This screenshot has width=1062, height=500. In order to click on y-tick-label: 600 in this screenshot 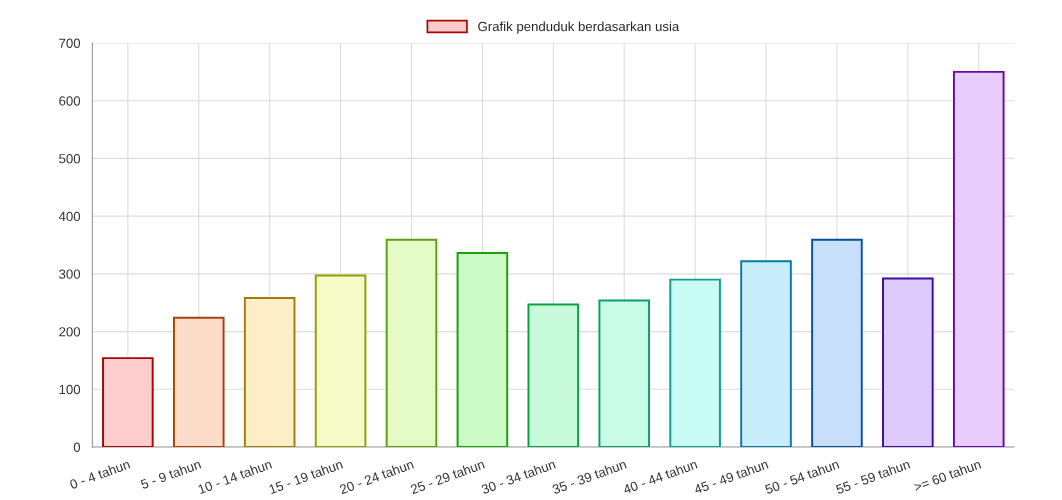, I will do `click(70, 101)`.